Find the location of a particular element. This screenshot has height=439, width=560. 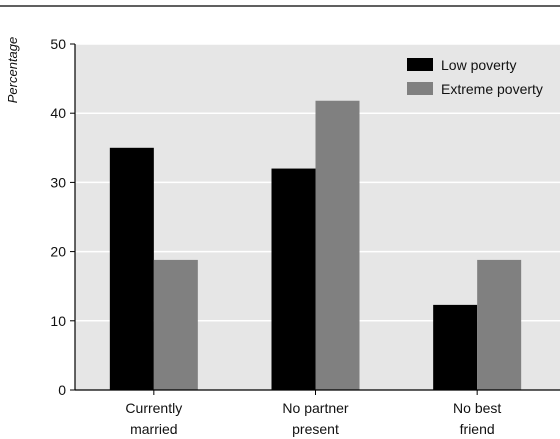

legend-label: Extreme poverty is located at coordinates (492, 89).